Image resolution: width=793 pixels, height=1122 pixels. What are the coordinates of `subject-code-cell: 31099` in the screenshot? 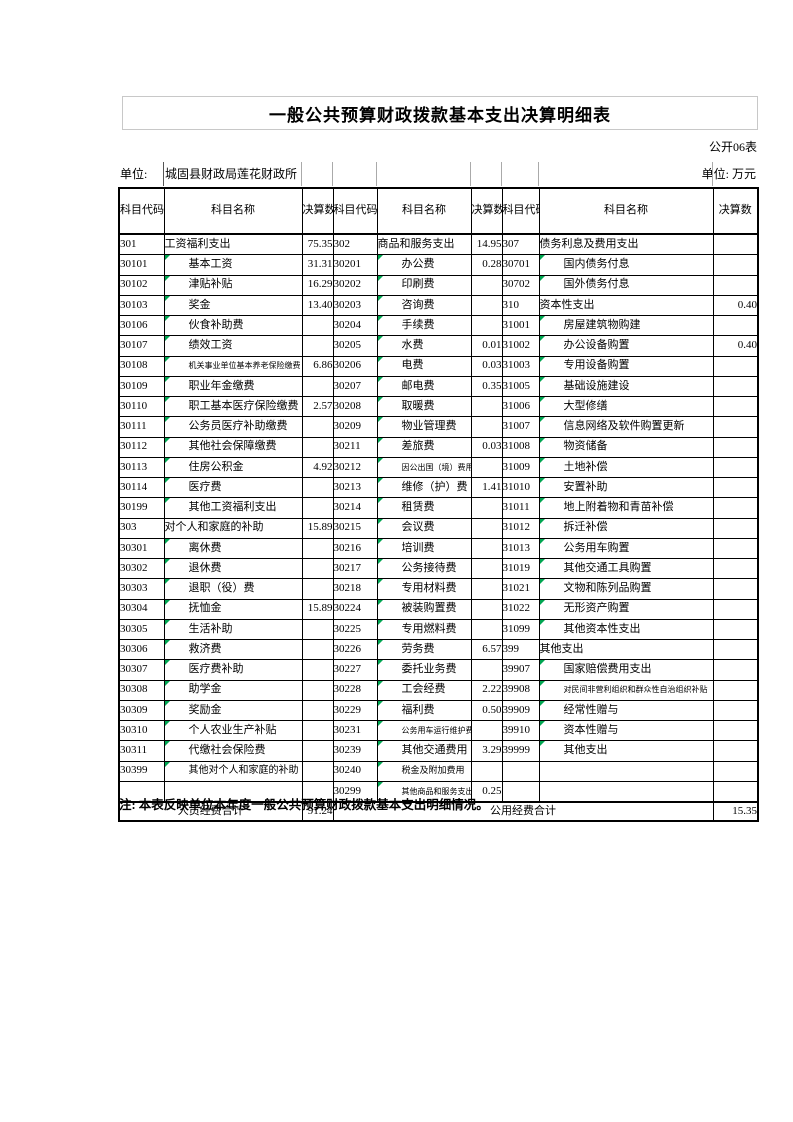 It's located at (520, 629).